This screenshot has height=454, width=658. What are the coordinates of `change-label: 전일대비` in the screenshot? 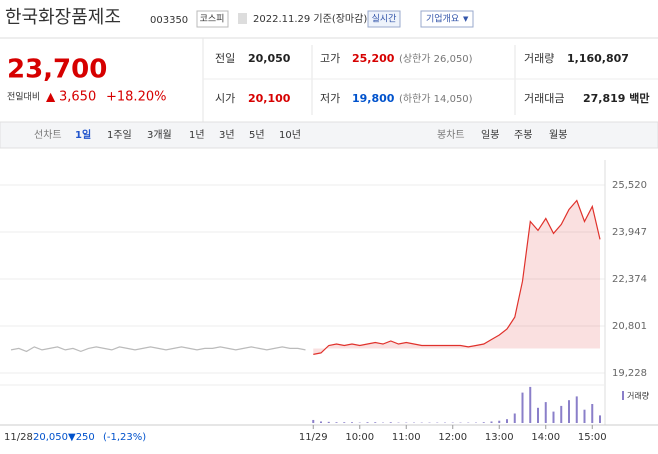 It's located at (23, 97).